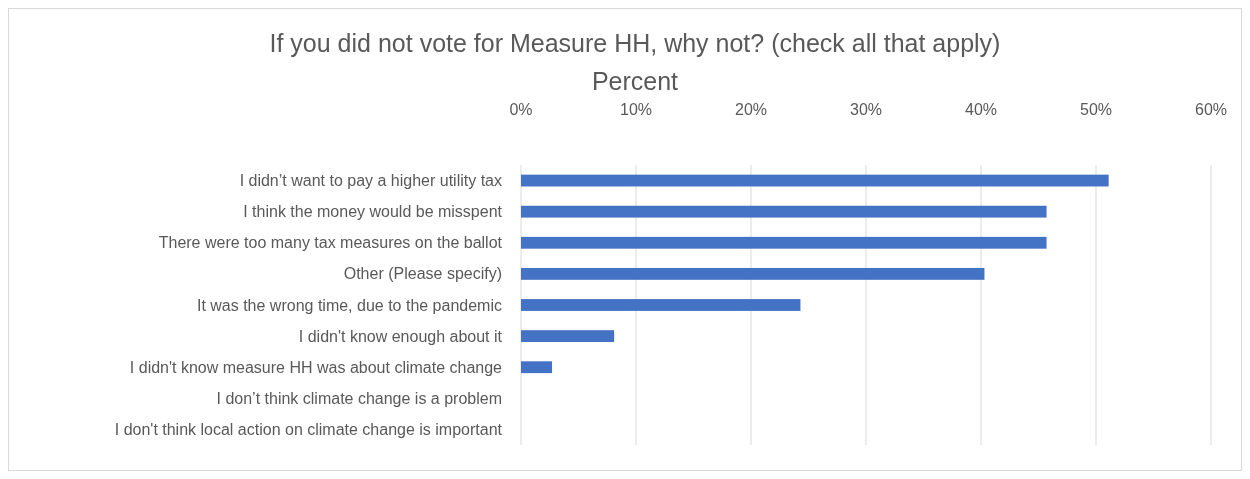 This screenshot has width=1250, height=479. Describe the element at coordinates (422, 274) in the screenshot. I see `y-tick-label: Other (Please specify)` at that location.